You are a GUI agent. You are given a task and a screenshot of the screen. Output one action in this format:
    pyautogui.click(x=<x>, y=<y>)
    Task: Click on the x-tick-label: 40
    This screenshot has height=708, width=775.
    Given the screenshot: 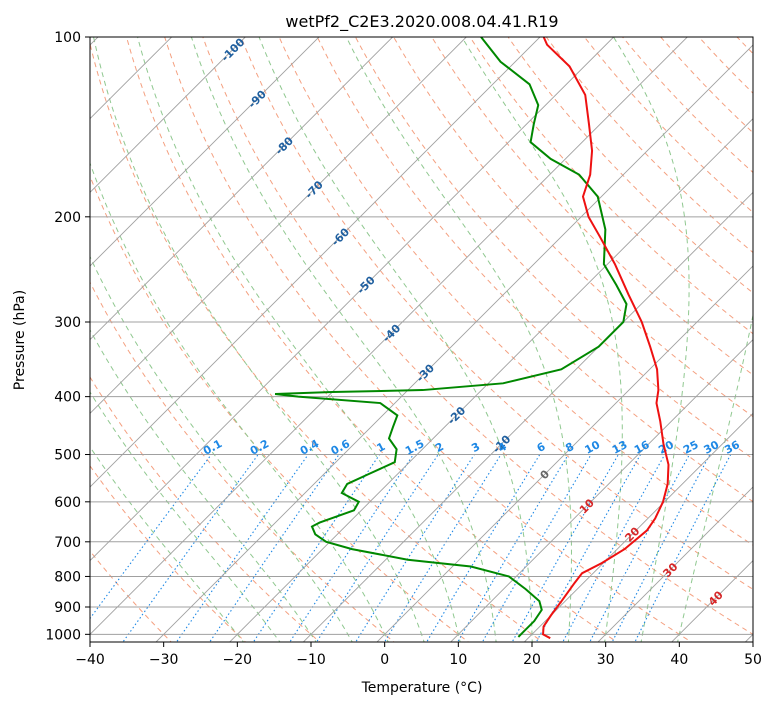 What is the action you would take?
    pyautogui.click(x=679, y=660)
    